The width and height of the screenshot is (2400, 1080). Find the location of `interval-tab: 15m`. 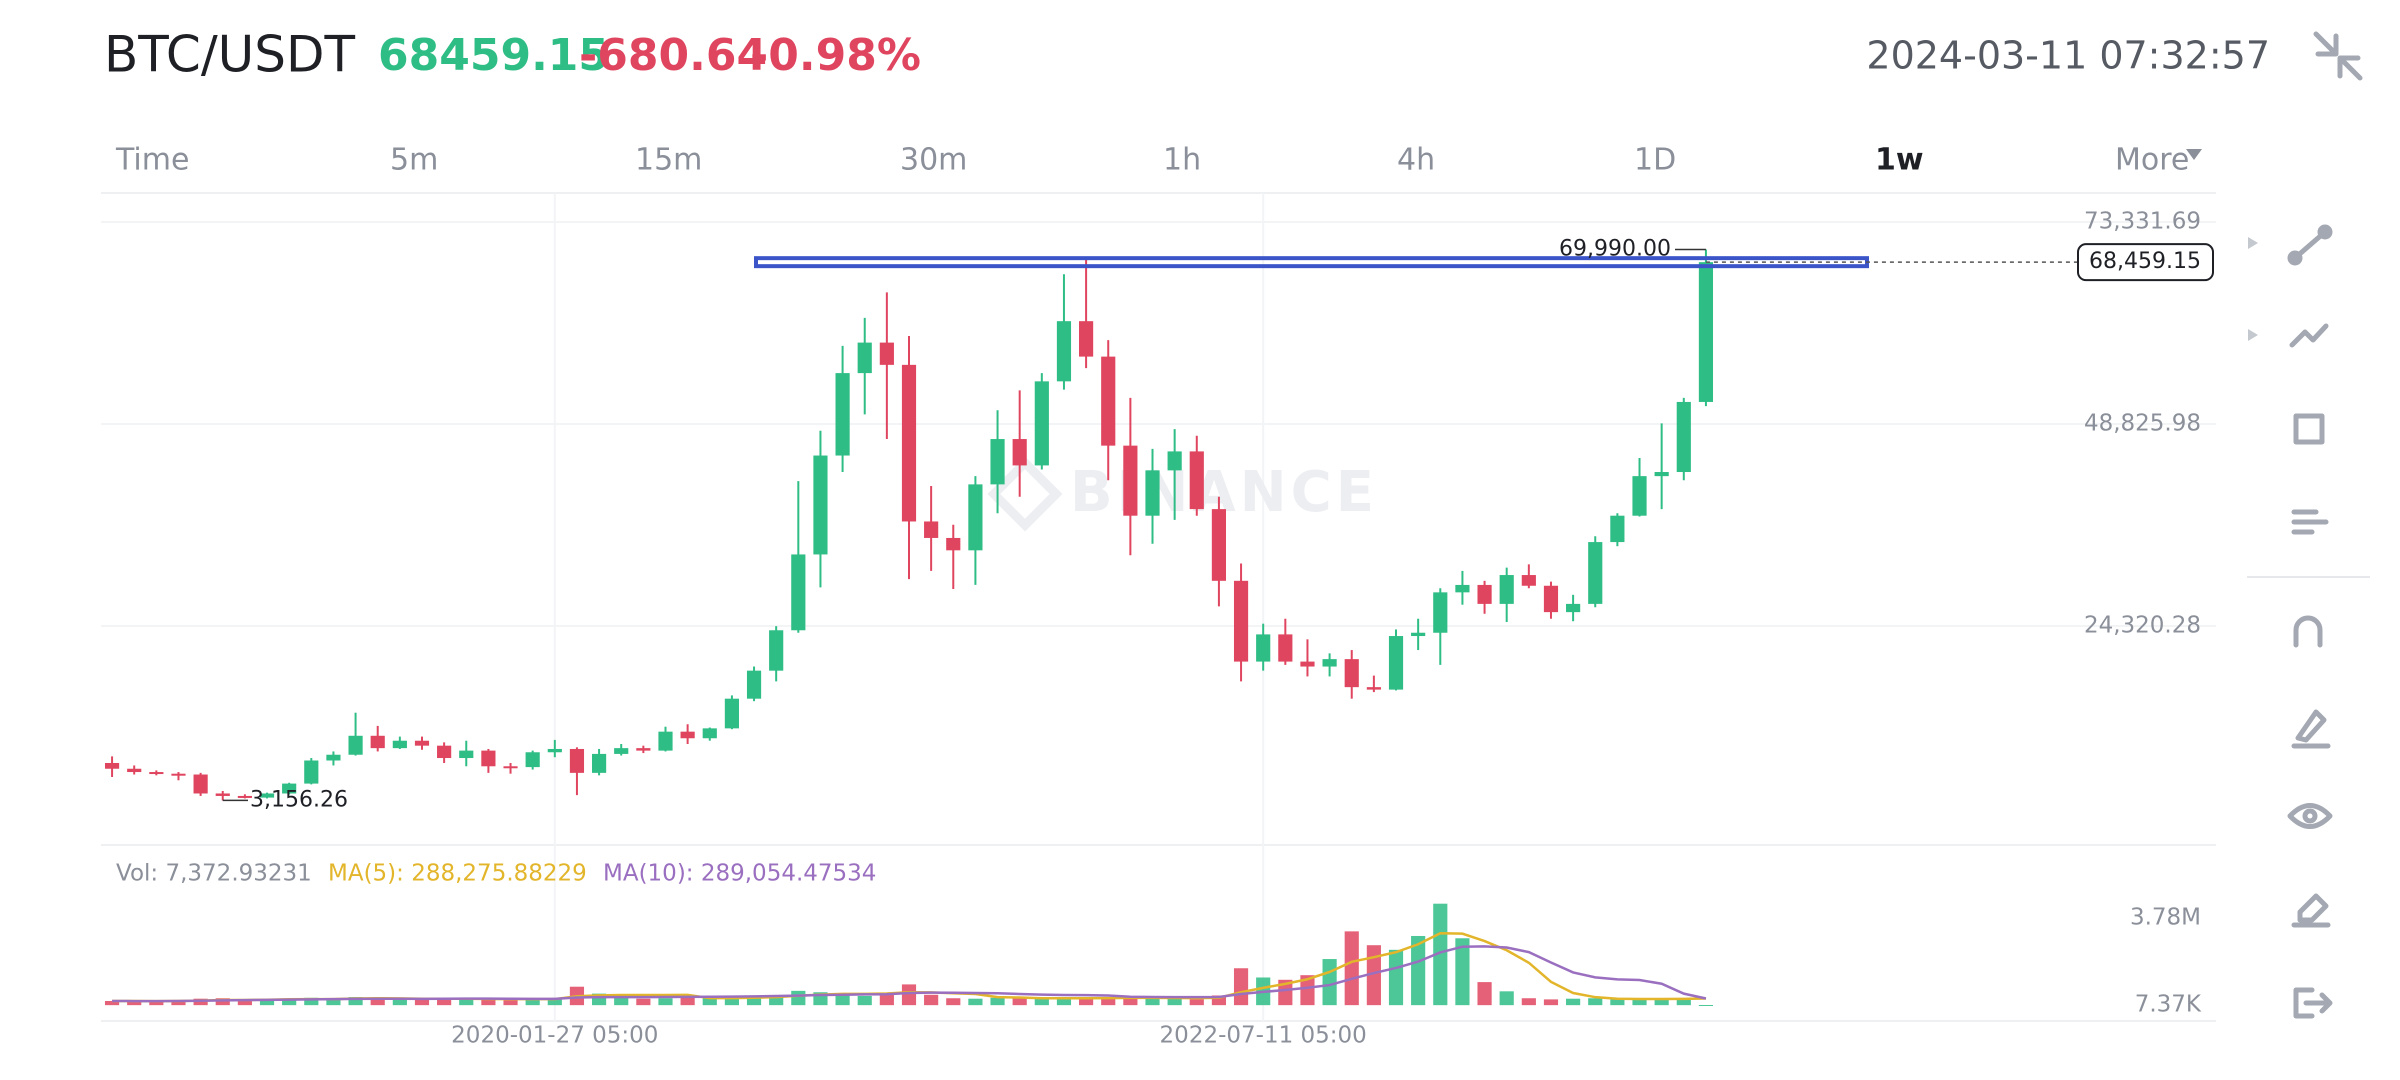

interval-tab: 15m is located at coordinates (668, 160).